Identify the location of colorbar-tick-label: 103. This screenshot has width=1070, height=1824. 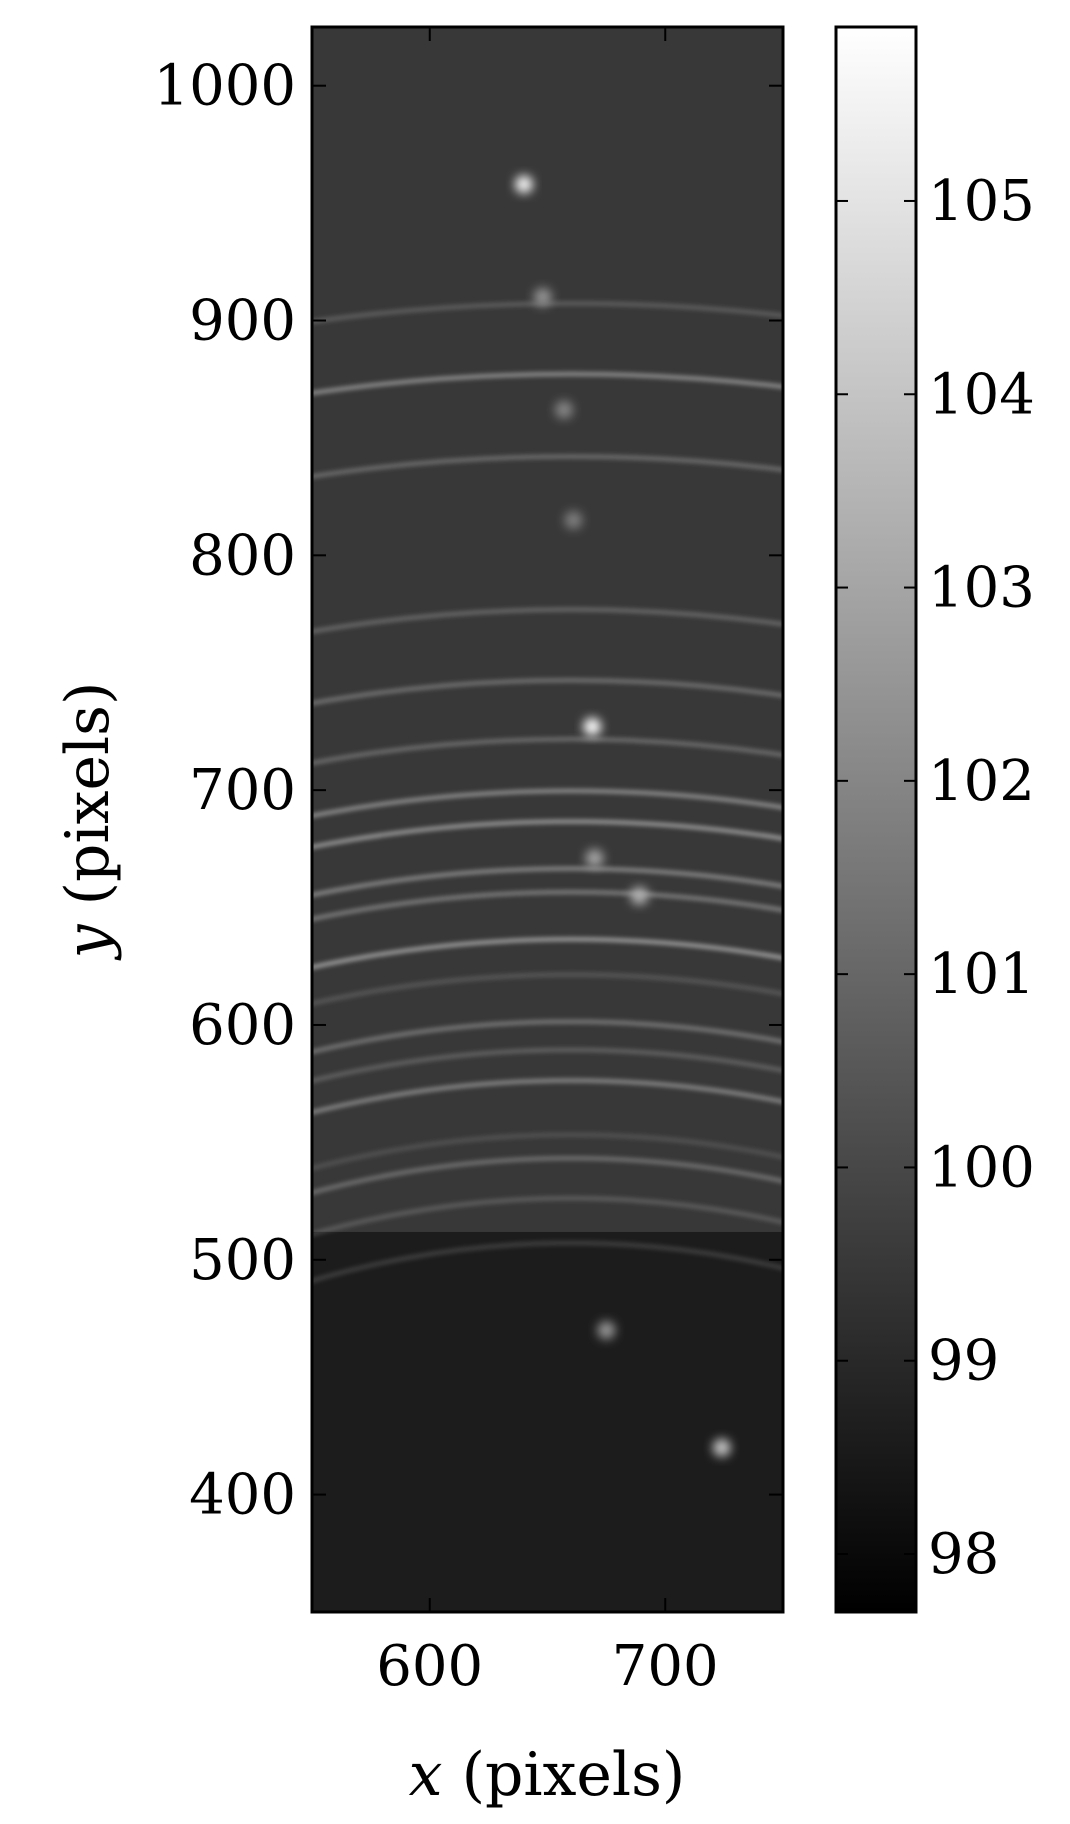
(981, 588).